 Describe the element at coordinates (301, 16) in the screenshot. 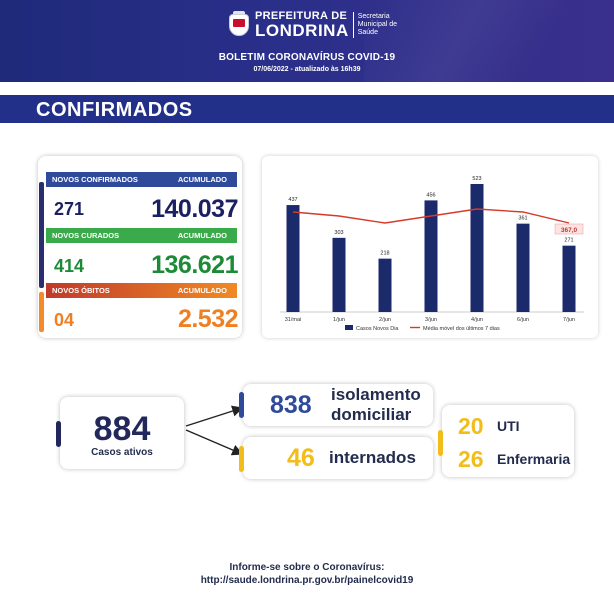

I see `org-top: PREFEITURA DE` at that location.